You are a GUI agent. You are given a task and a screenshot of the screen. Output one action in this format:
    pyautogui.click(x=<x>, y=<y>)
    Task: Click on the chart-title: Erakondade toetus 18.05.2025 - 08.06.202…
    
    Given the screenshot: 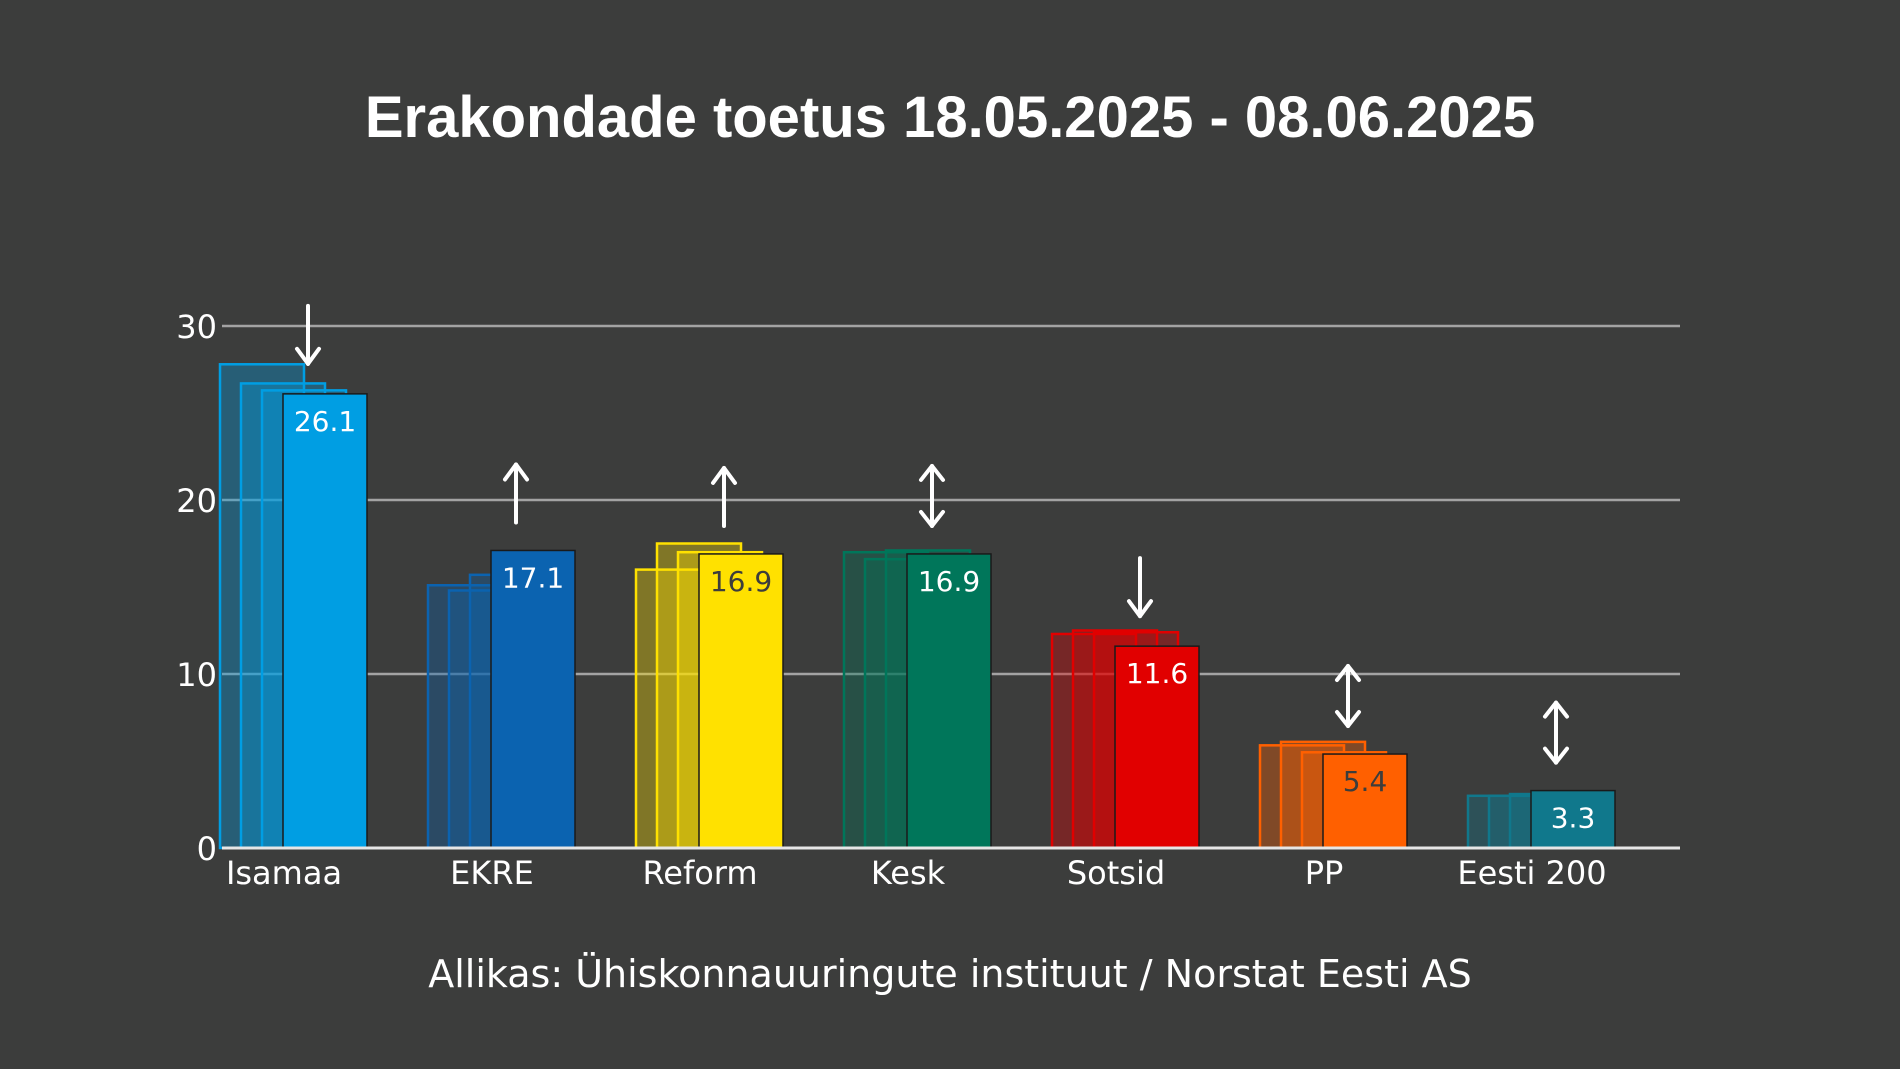 What is the action you would take?
    pyautogui.click(x=950, y=117)
    